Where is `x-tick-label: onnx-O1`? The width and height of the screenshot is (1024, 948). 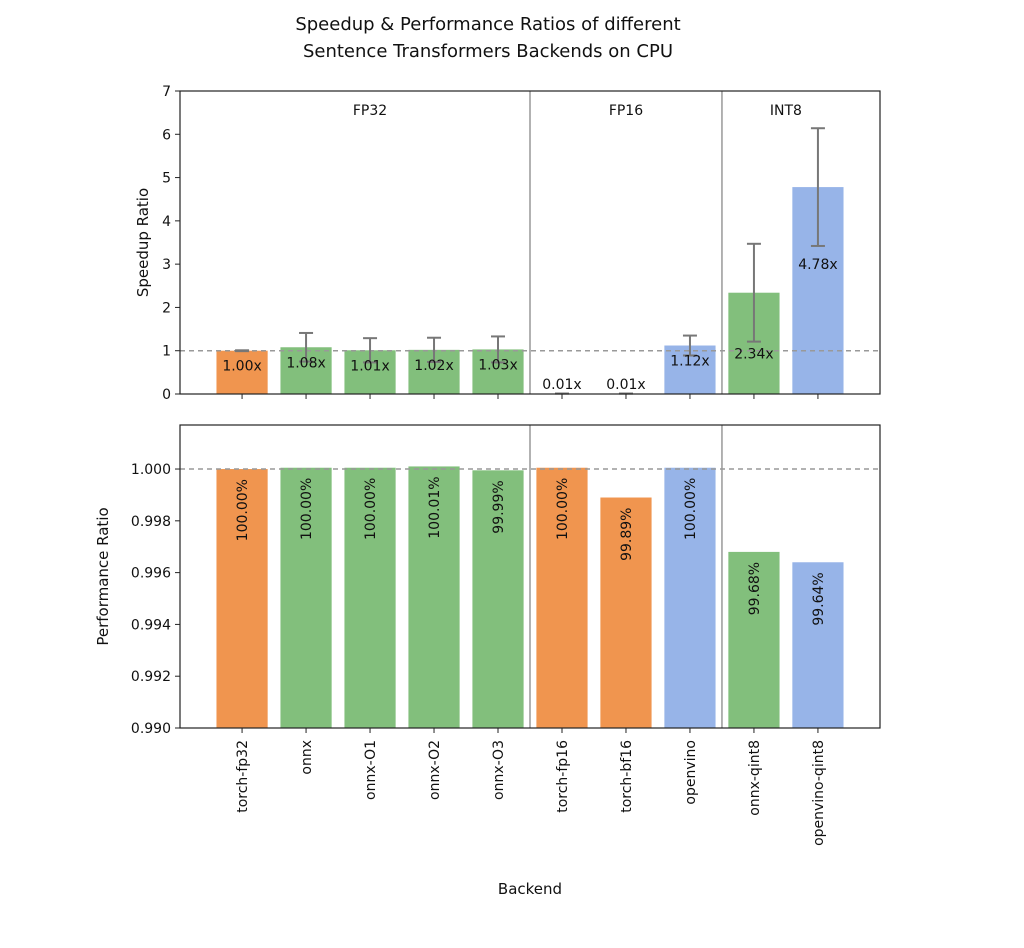
x-tick-label: onnx-O1 is located at coordinates (371, 770).